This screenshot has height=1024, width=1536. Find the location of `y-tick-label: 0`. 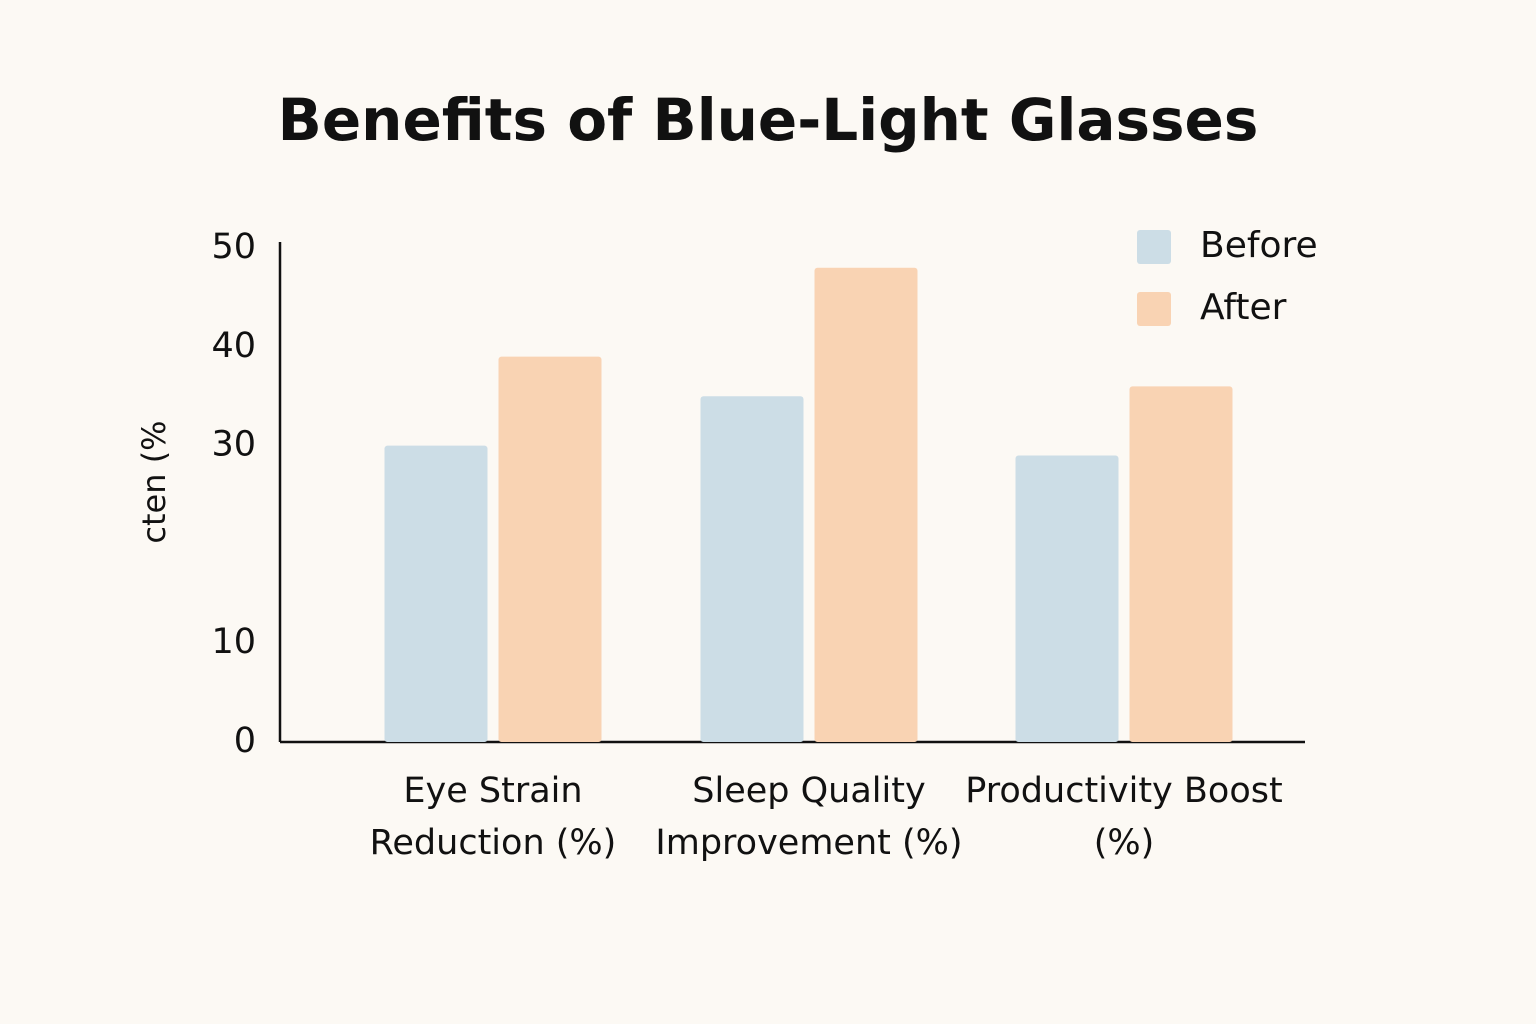

y-tick-label: 0 is located at coordinates (245, 741).